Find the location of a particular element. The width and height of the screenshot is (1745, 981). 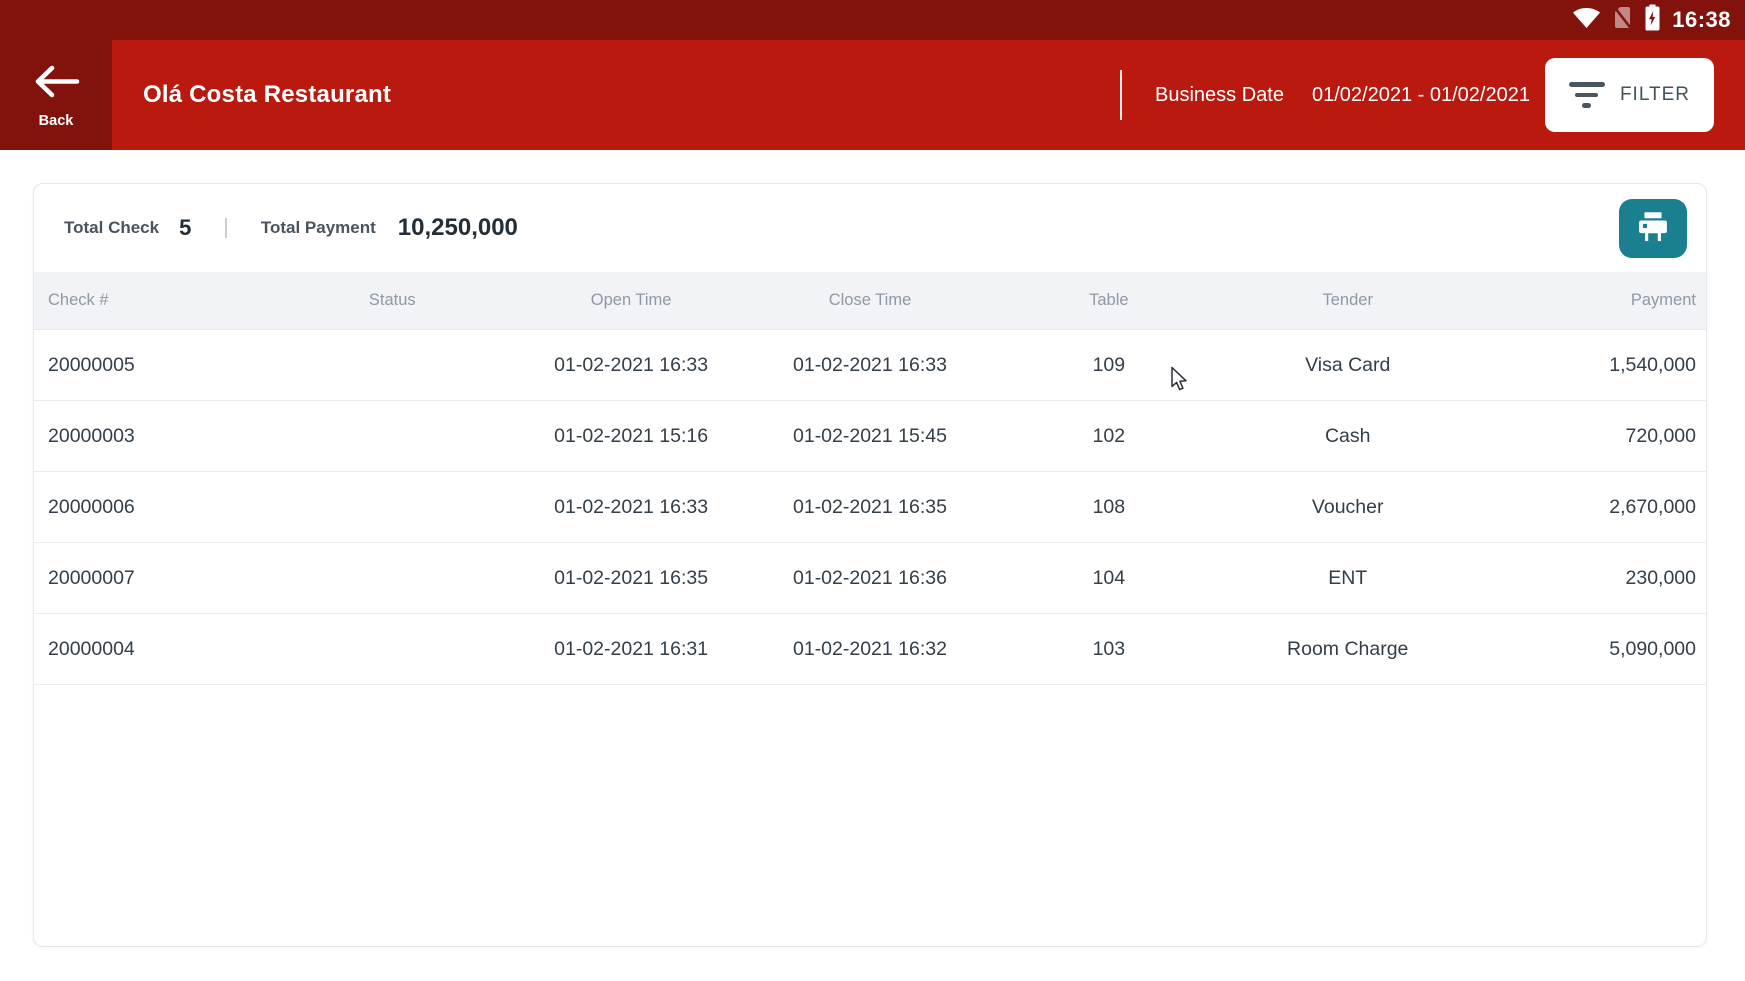

total-payment-value: 10,250,000 is located at coordinates (457, 227).